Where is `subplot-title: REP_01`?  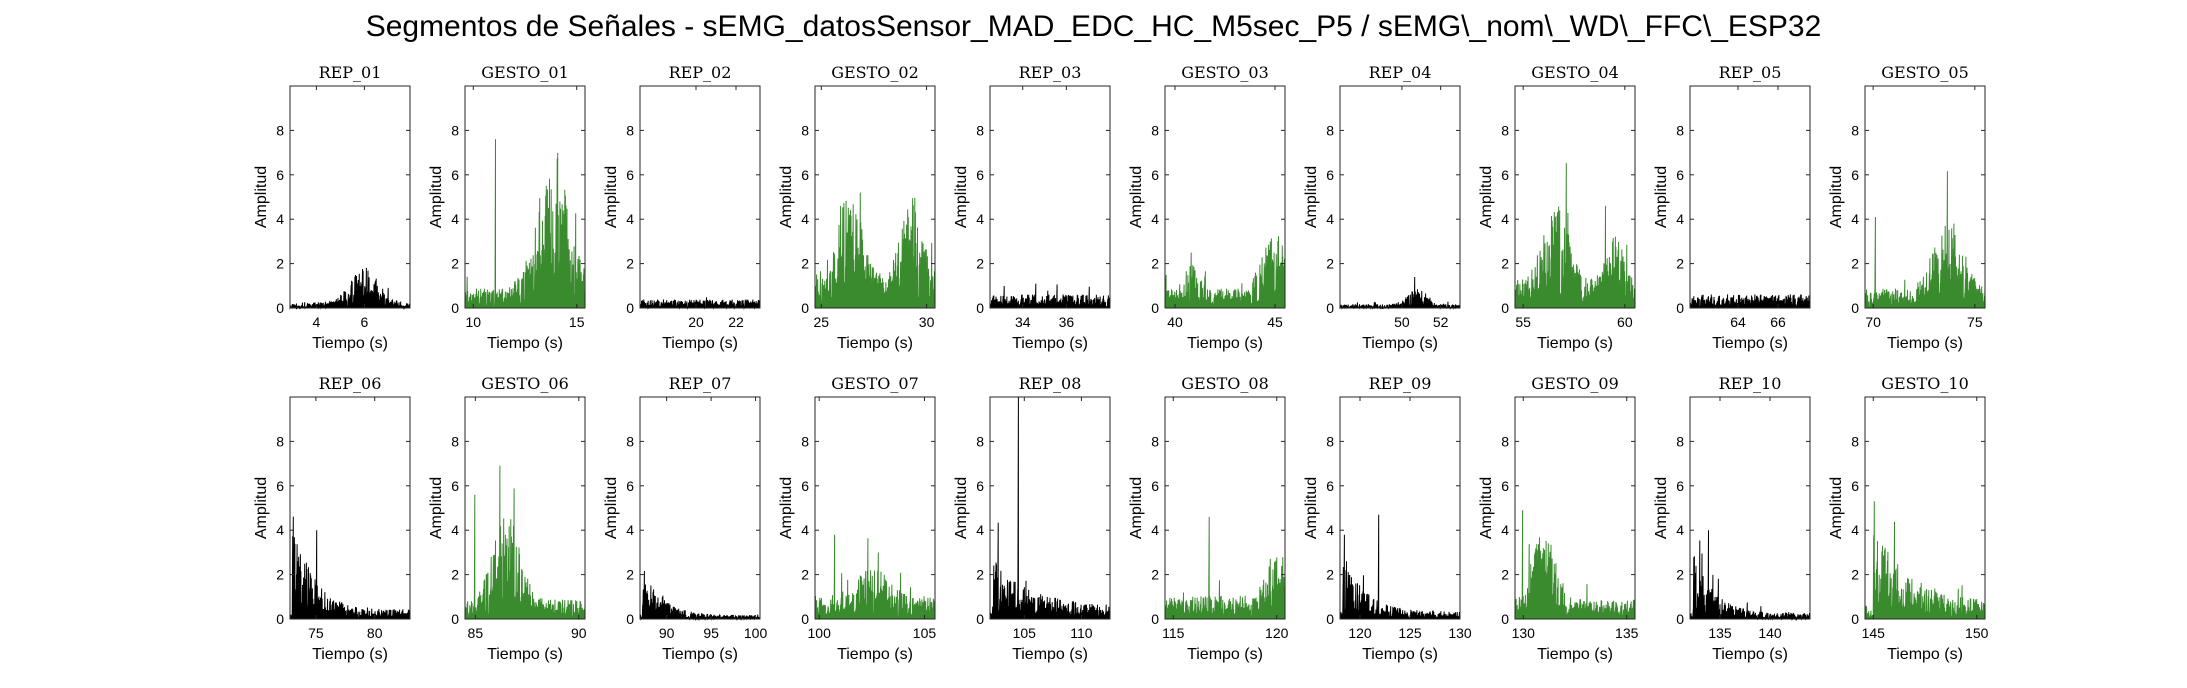 subplot-title: REP_01 is located at coordinates (350, 72).